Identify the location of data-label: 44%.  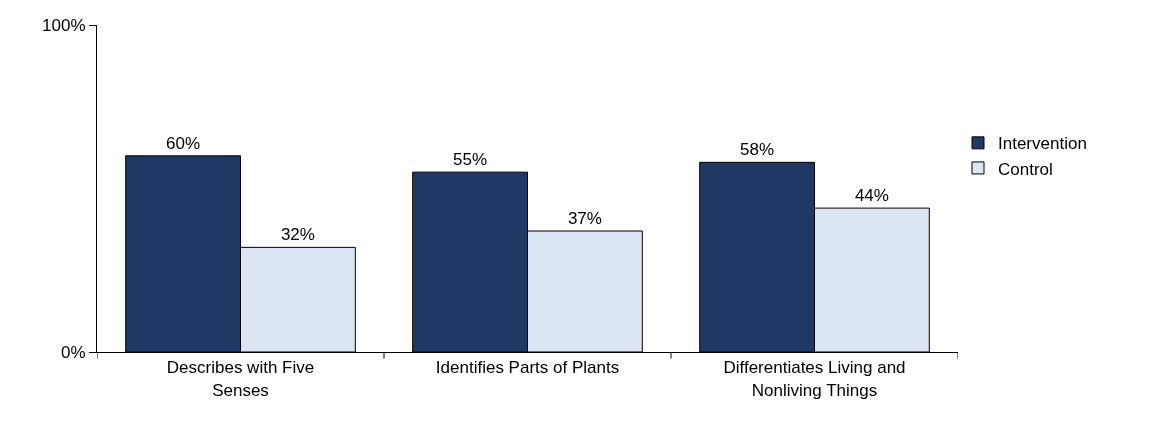
(871, 196).